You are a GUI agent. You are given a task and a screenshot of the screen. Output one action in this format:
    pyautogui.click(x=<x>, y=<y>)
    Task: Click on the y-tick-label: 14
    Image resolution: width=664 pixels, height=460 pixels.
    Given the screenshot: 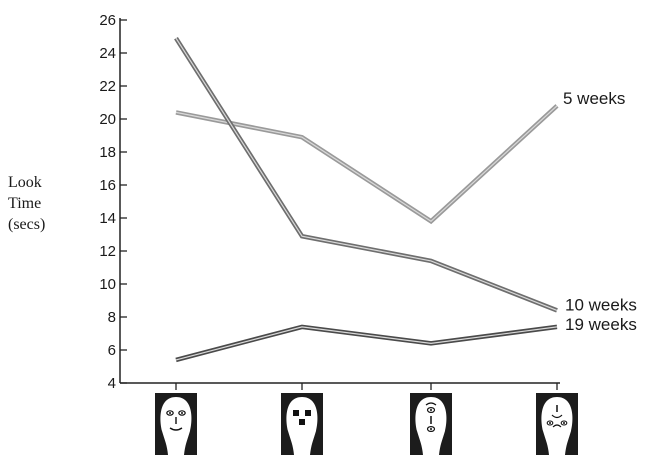 What is the action you would take?
    pyautogui.click(x=107, y=218)
    